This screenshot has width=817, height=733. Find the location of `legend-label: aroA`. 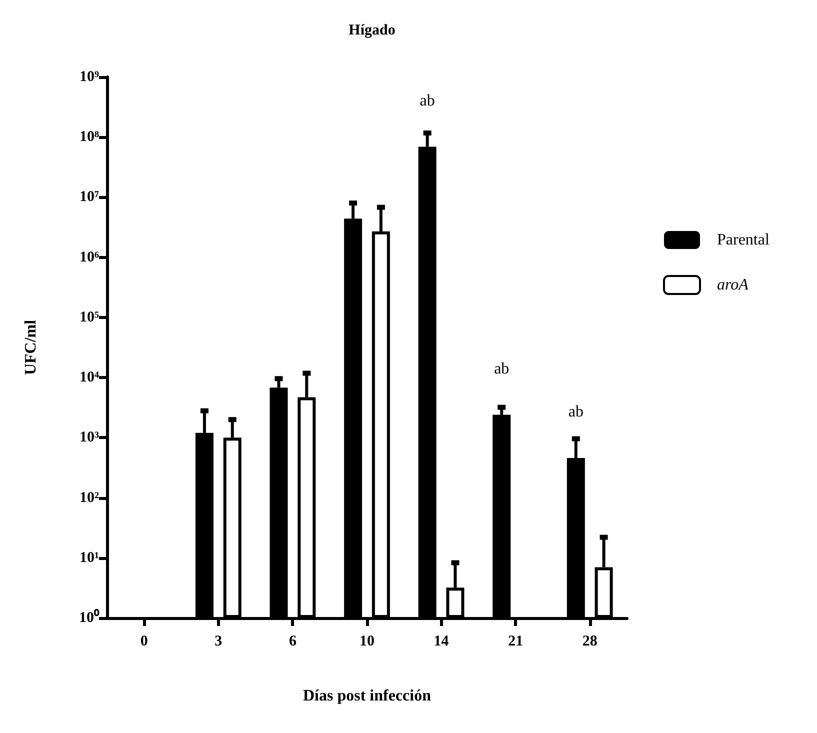

legend-label: aroA is located at coordinates (733, 285).